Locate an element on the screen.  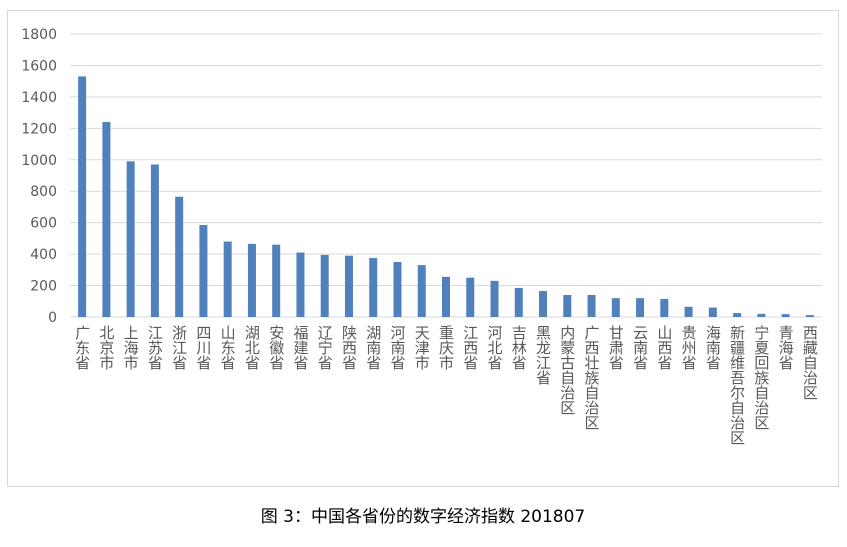
x-tick-label: 云南省 is located at coordinates (640, 347).